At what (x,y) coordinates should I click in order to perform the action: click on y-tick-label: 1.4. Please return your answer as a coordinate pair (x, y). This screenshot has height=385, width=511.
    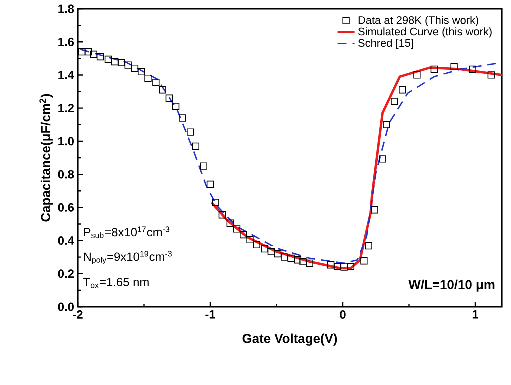
    Looking at the image, I should click on (66, 75).